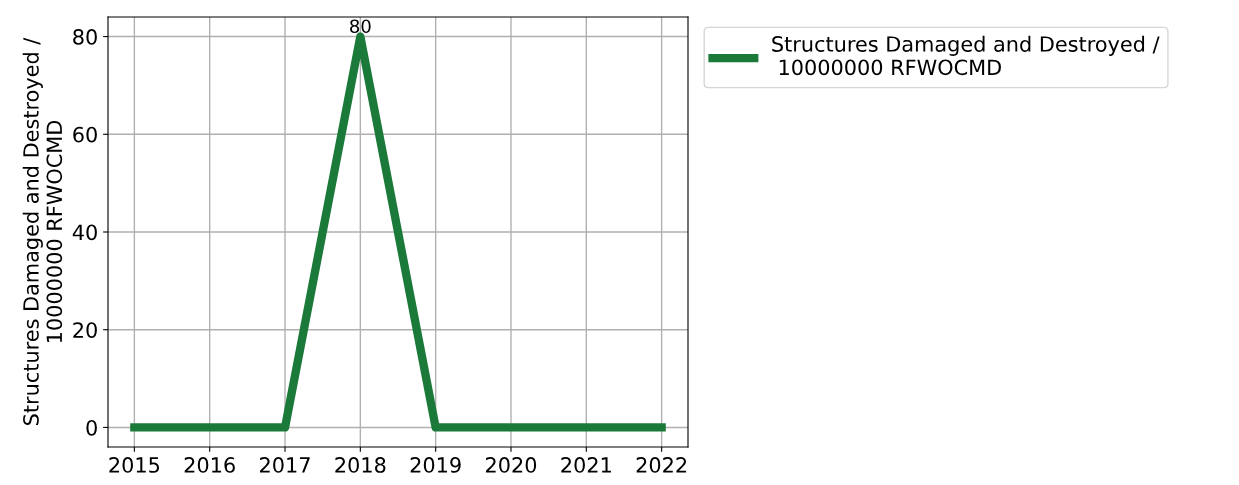 The height and width of the screenshot is (485, 1239). What do you see at coordinates (966, 55) in the screenshot?
I see `legend-label: Structures Damaged and Destroyed / 10000000 RFWOCMD` at bounding box center [966, 55].